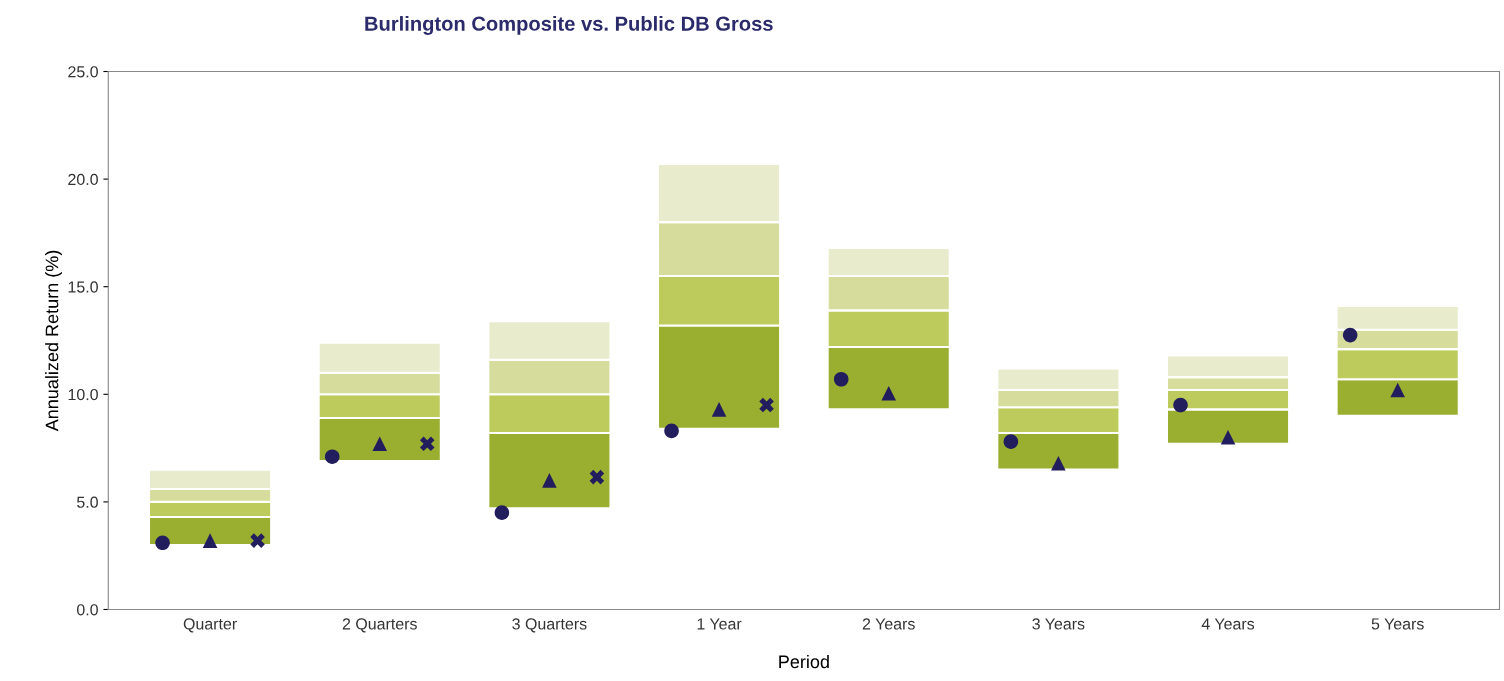 The image size is (1504, 681). What do you see at coordinates (87, 610) in the screenshot?
I see `y-tick-label: 0.0` at bounding box center [87, 610].